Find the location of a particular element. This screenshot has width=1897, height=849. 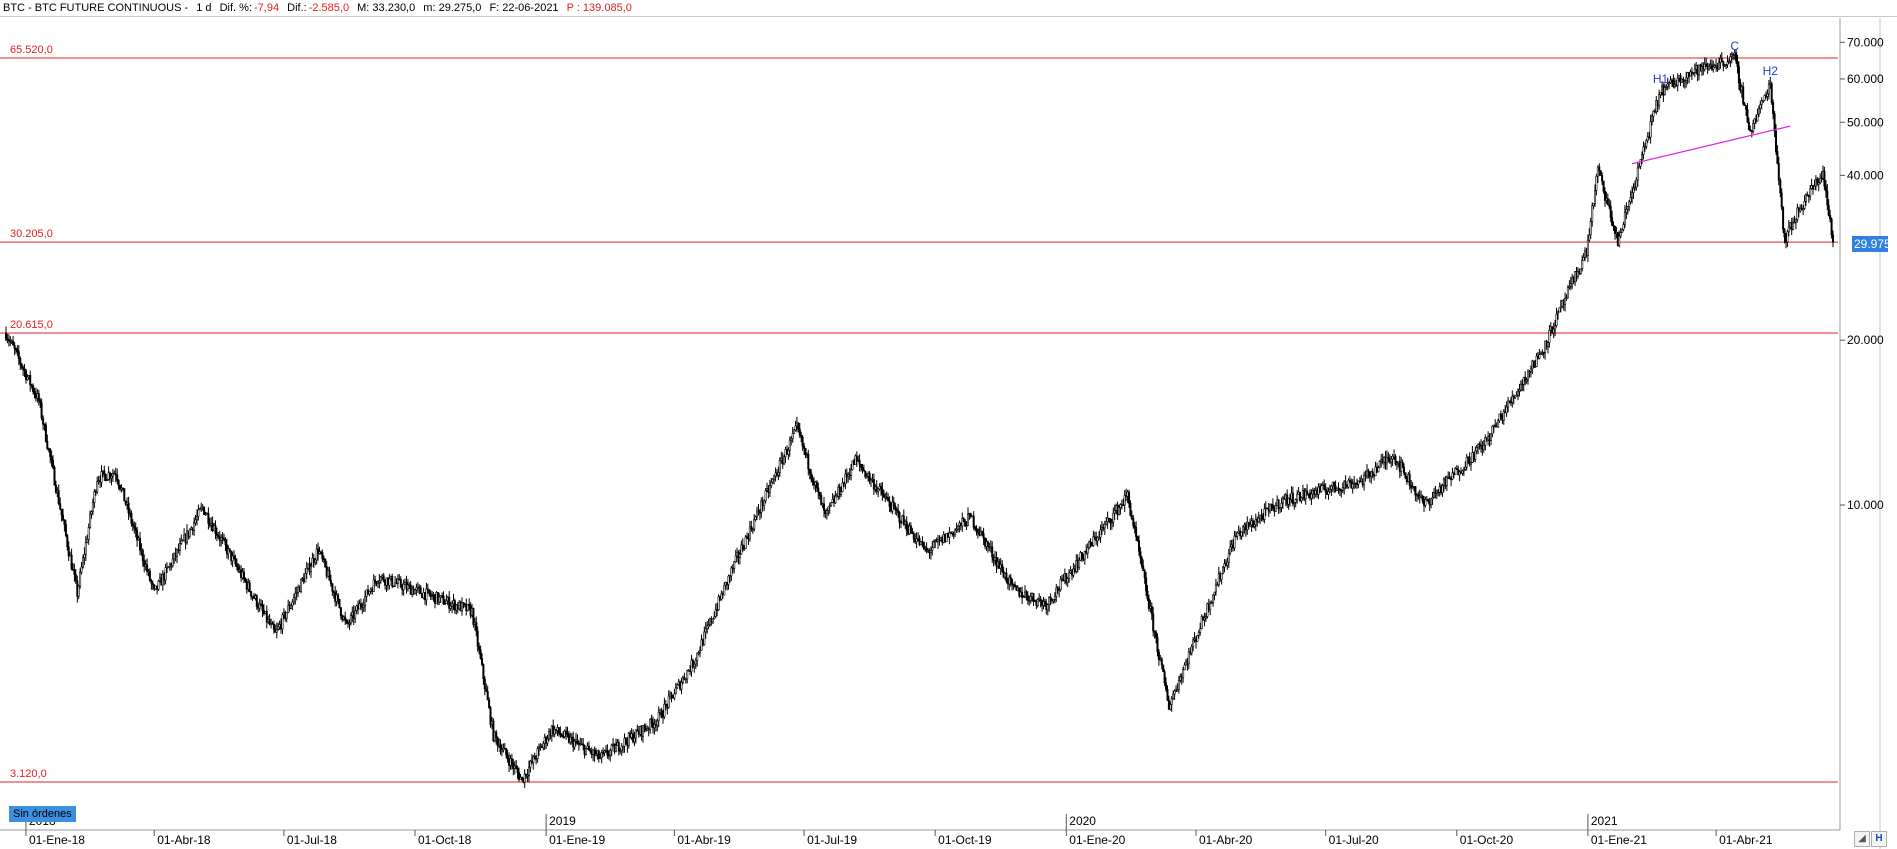

scroll-end-button: ◢ is located at coordinates (1862, 839).